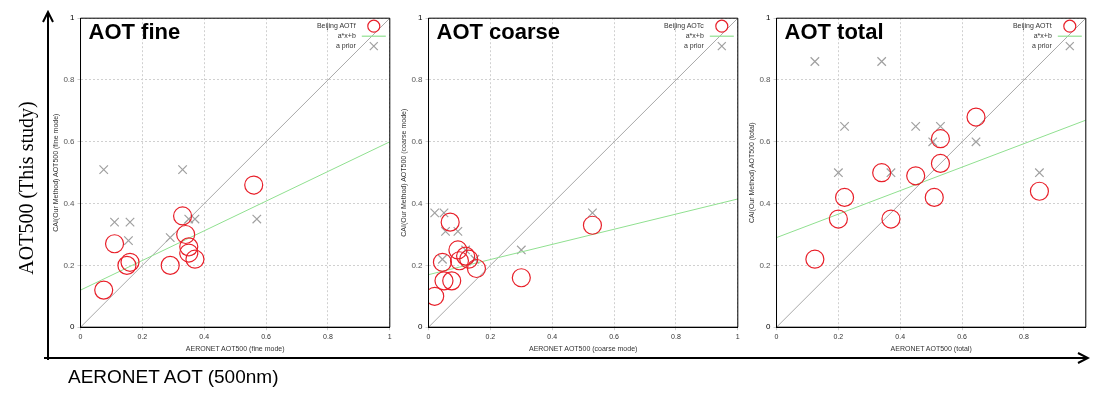  What do you see at coordinates (26, 188) in the screenshot?
I see `text: AOT500 (This study)` at bounding box center [26, 188].